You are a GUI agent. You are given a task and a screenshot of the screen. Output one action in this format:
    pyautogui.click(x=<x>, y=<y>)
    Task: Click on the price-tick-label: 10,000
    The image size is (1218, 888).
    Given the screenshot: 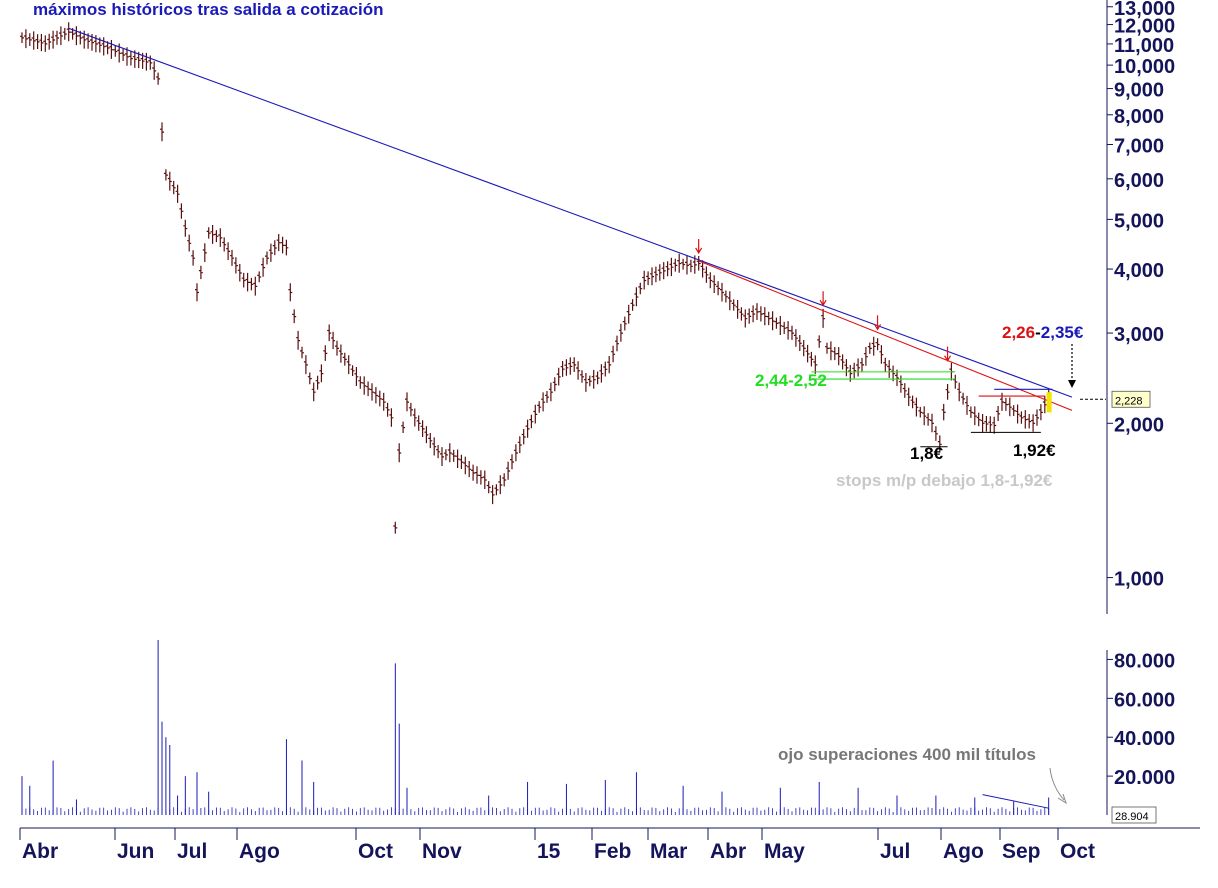 What is the action you would take?
    pyautogui.click(x=1144, y=67)
    